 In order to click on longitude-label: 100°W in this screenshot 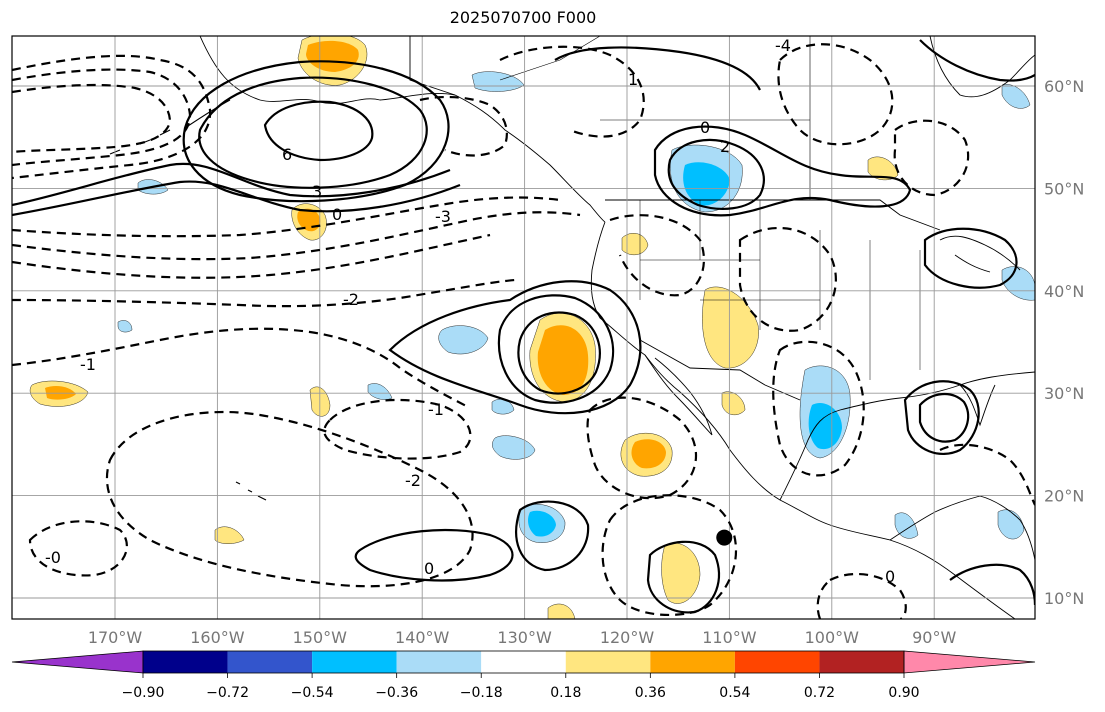, I will do `click(832, 637)`.